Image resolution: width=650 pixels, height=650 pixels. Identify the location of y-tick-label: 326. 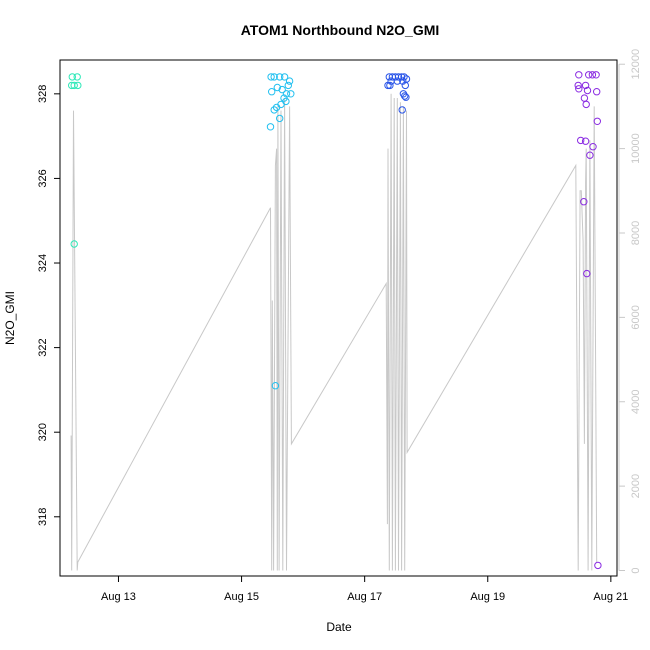
(43, 178).